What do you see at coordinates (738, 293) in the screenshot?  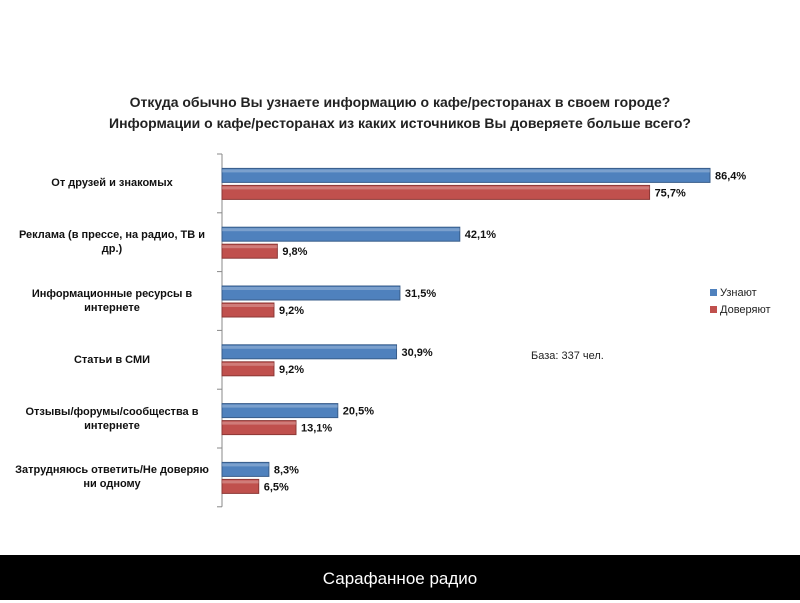 I see `legend-label: Узнают` at bounding box center [738, 293].